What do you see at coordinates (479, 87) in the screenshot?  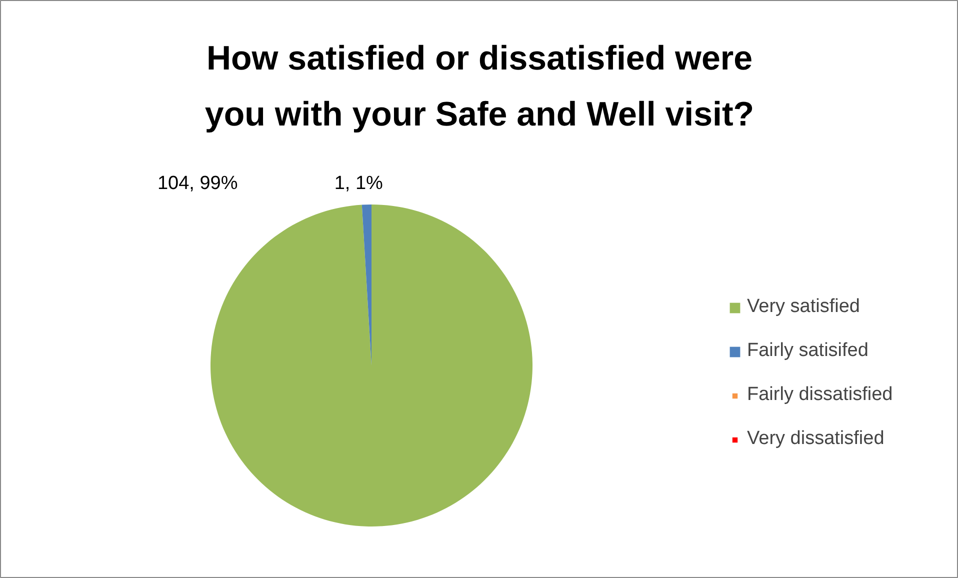 I see `chart-title: How satisfied or dissatisfied were you with your Safe and Well visit?` at bounding box center [479, 87].